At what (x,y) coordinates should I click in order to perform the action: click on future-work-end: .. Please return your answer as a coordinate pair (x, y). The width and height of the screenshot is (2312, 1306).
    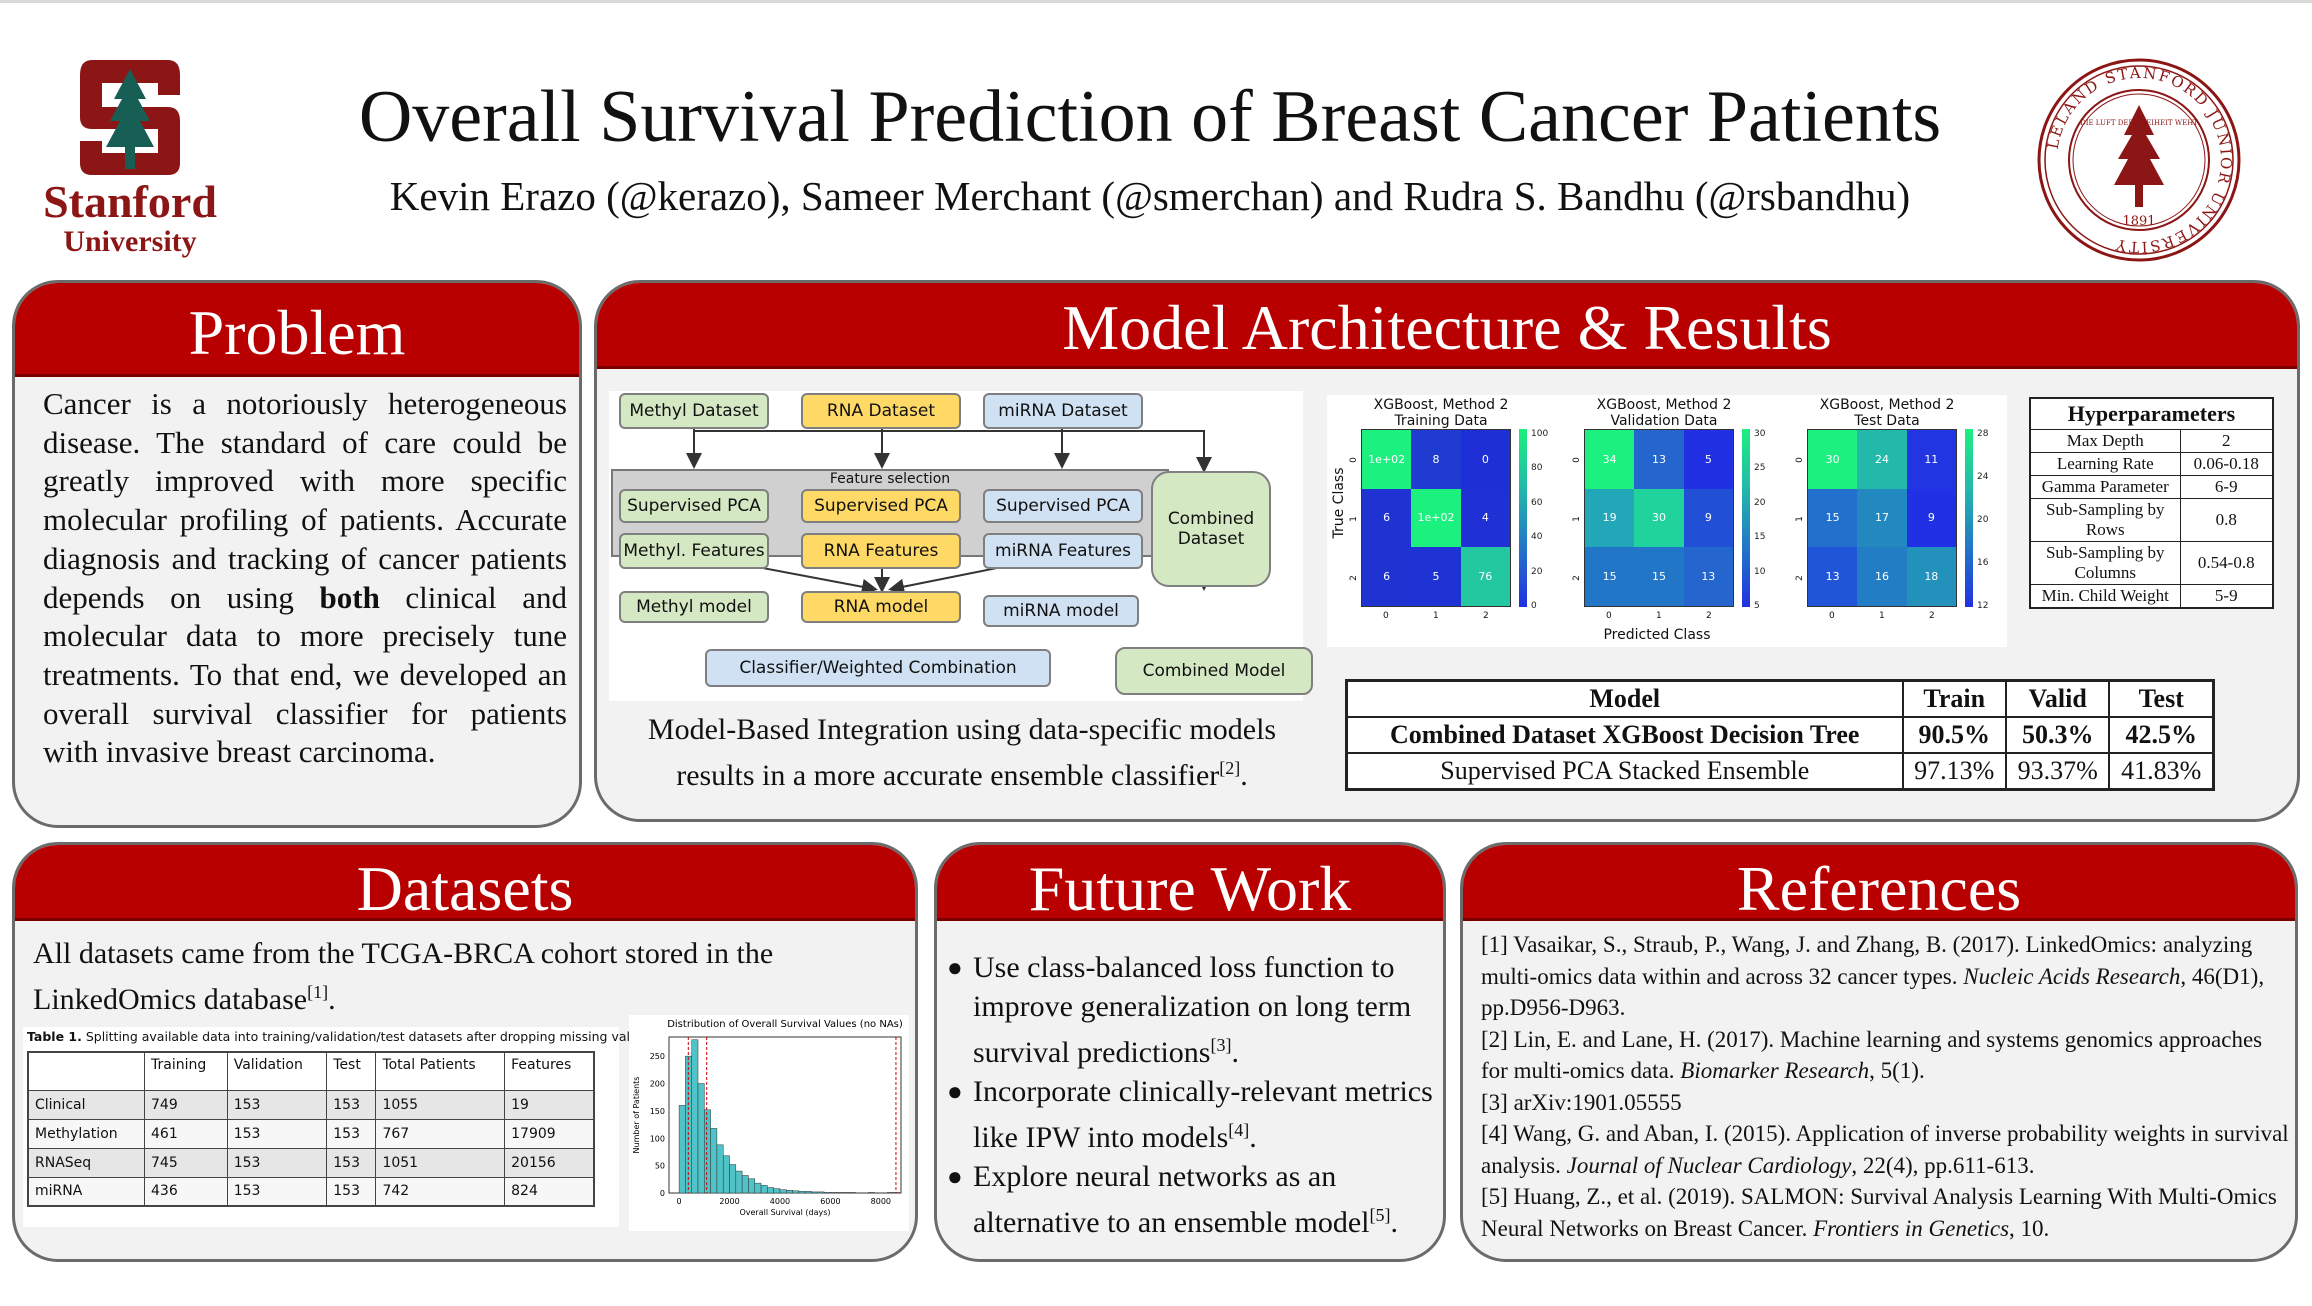
    Looking at the image, I should click on (1394, 1222).